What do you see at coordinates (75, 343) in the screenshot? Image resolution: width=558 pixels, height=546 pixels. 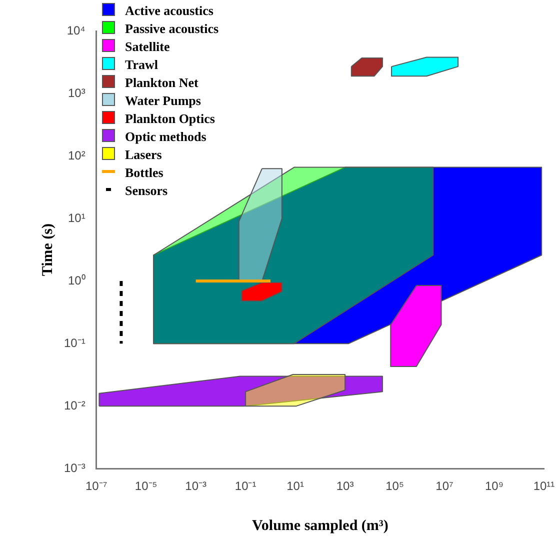 I see `y-tick-label: 10⁻¹` at bounding box center [75, 343].